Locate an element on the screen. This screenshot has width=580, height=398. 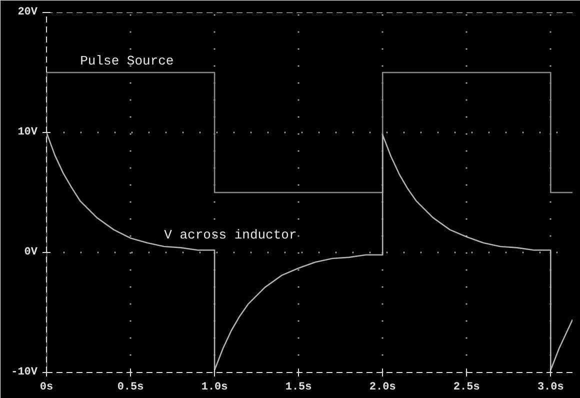
x-tick-label: 0.5s is located at coordinates (130, 388).